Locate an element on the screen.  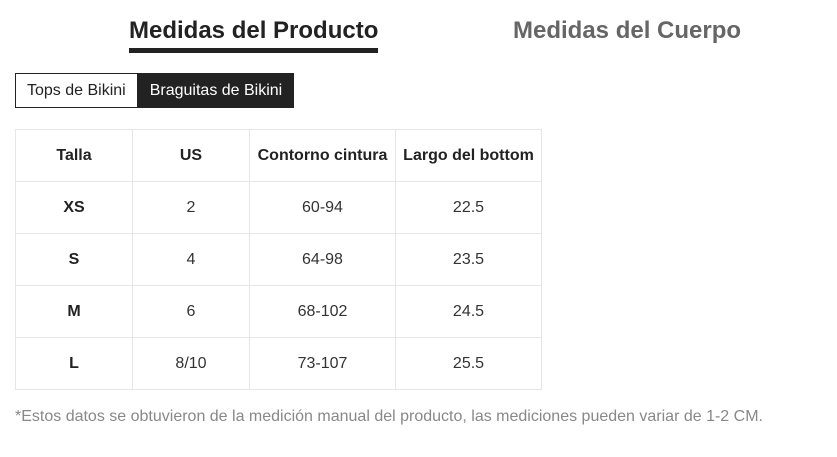
header-waist: Contorno cintura is located at coordinates (322, 155).